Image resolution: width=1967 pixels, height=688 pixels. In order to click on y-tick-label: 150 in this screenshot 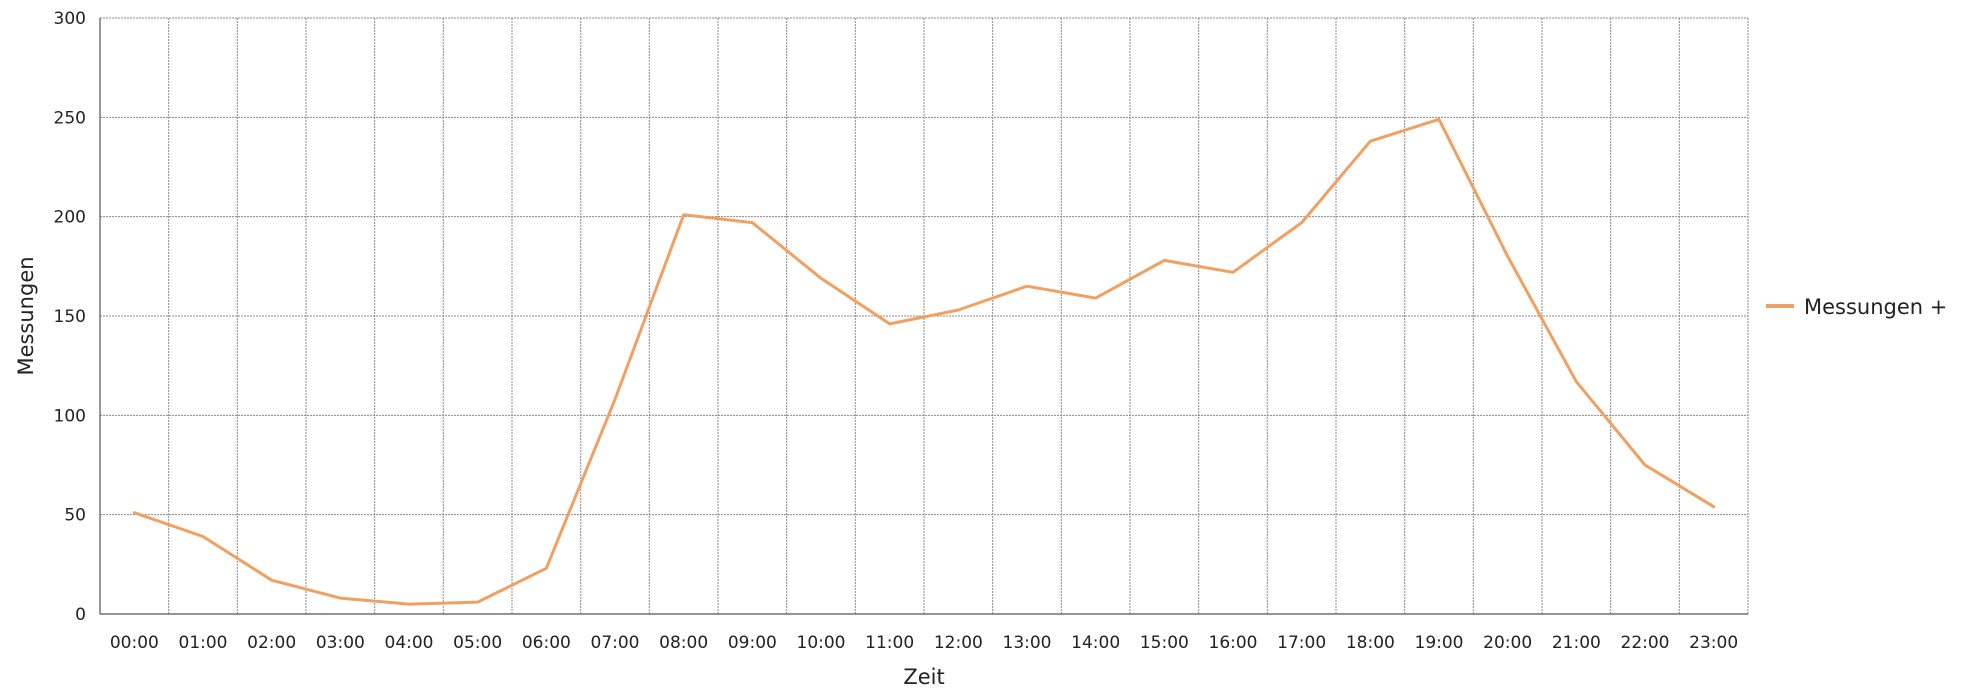, I will do `click(70, 317)`.